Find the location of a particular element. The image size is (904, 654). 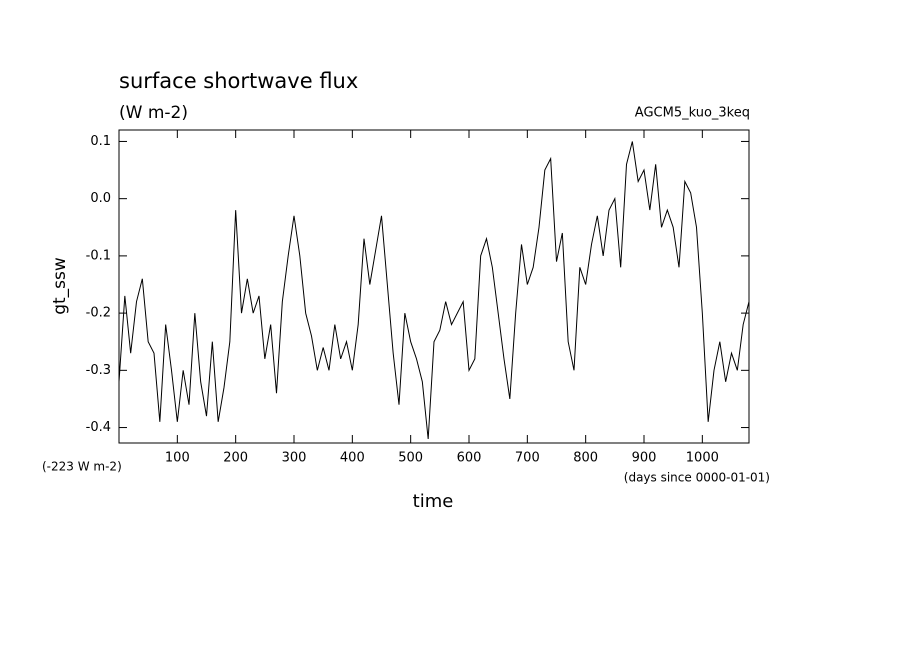

y-axis-label: gt_ssw is located at coordinates (60, 286).